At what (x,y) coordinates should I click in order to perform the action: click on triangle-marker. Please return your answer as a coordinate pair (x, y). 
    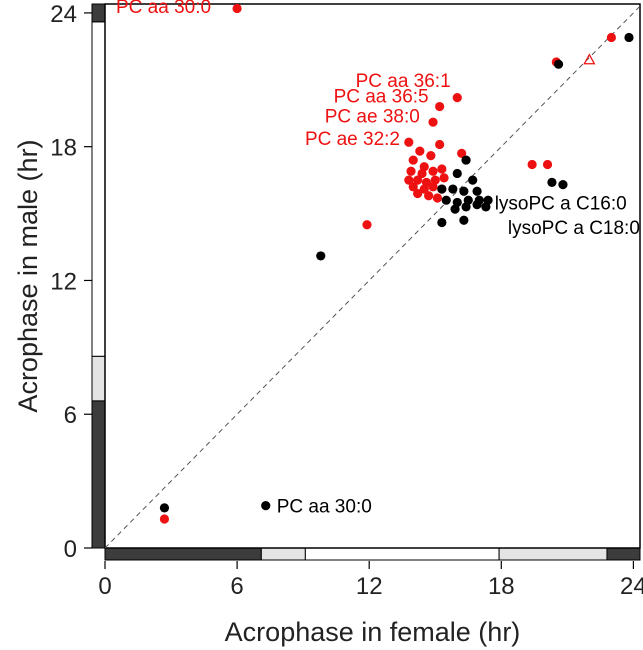
    Looking at the image, I should click on (589, 59).